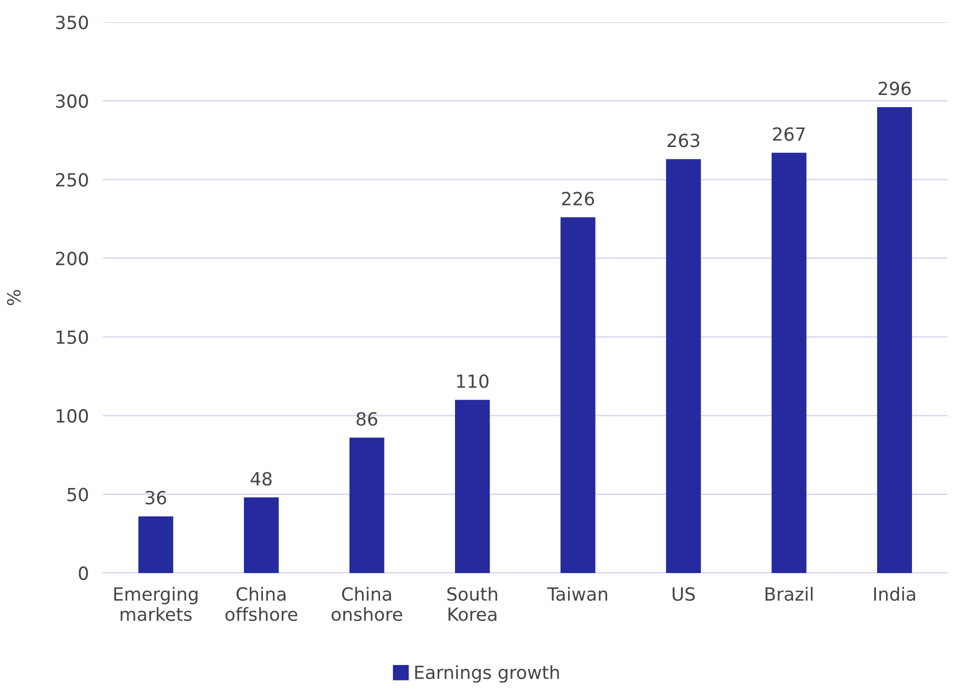  What do you see at coordinates (578, 199) in the screenshot?
I see `data-label: 226` at bounding box center [578, 199].